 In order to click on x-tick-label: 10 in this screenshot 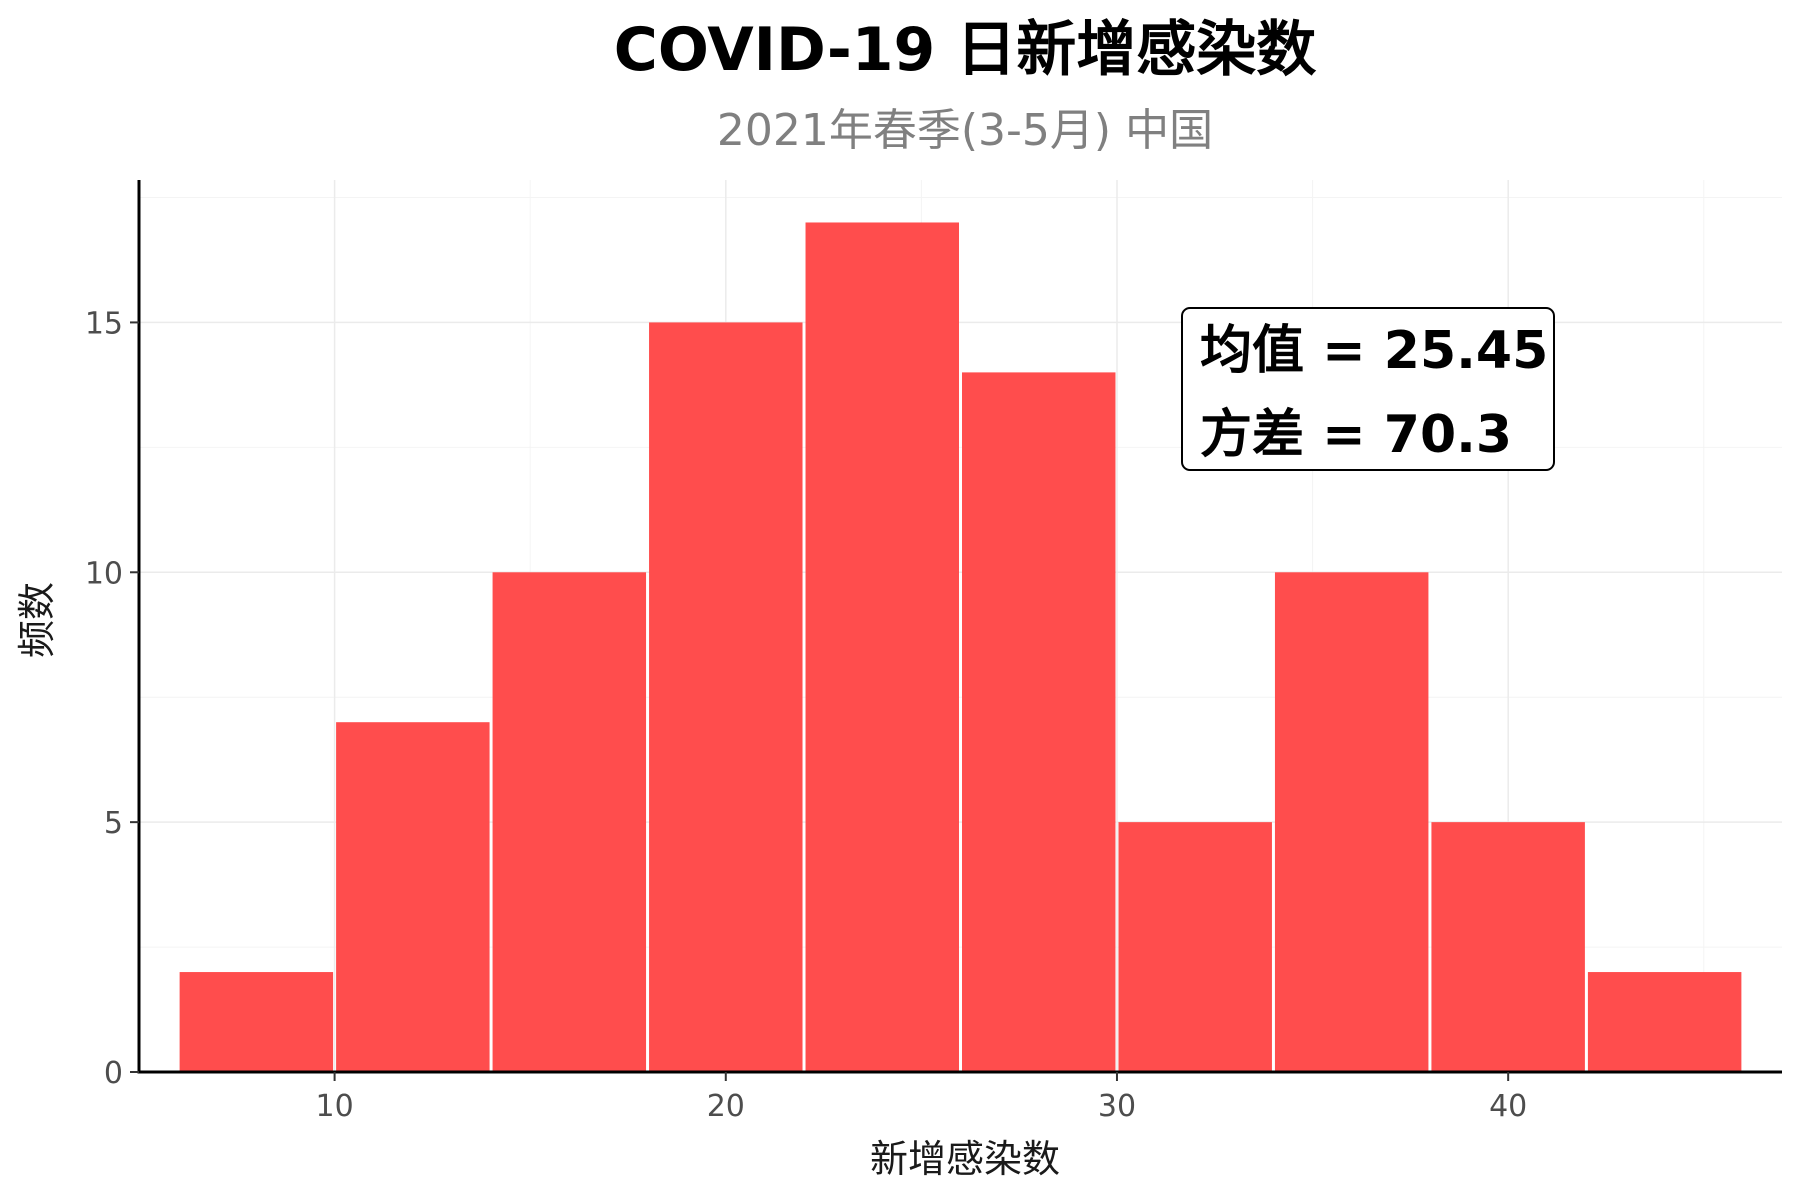, I will do `click(335, 1106)`.